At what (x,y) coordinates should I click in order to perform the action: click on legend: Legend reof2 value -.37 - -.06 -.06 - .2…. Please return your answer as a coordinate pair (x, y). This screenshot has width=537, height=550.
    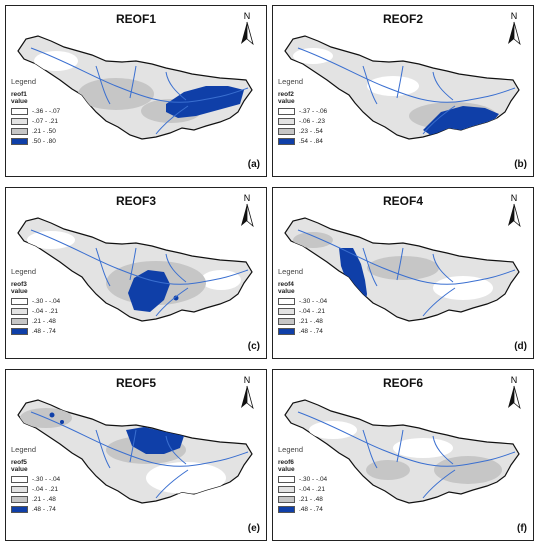
    Looking at the image, I should click on (303, 111).